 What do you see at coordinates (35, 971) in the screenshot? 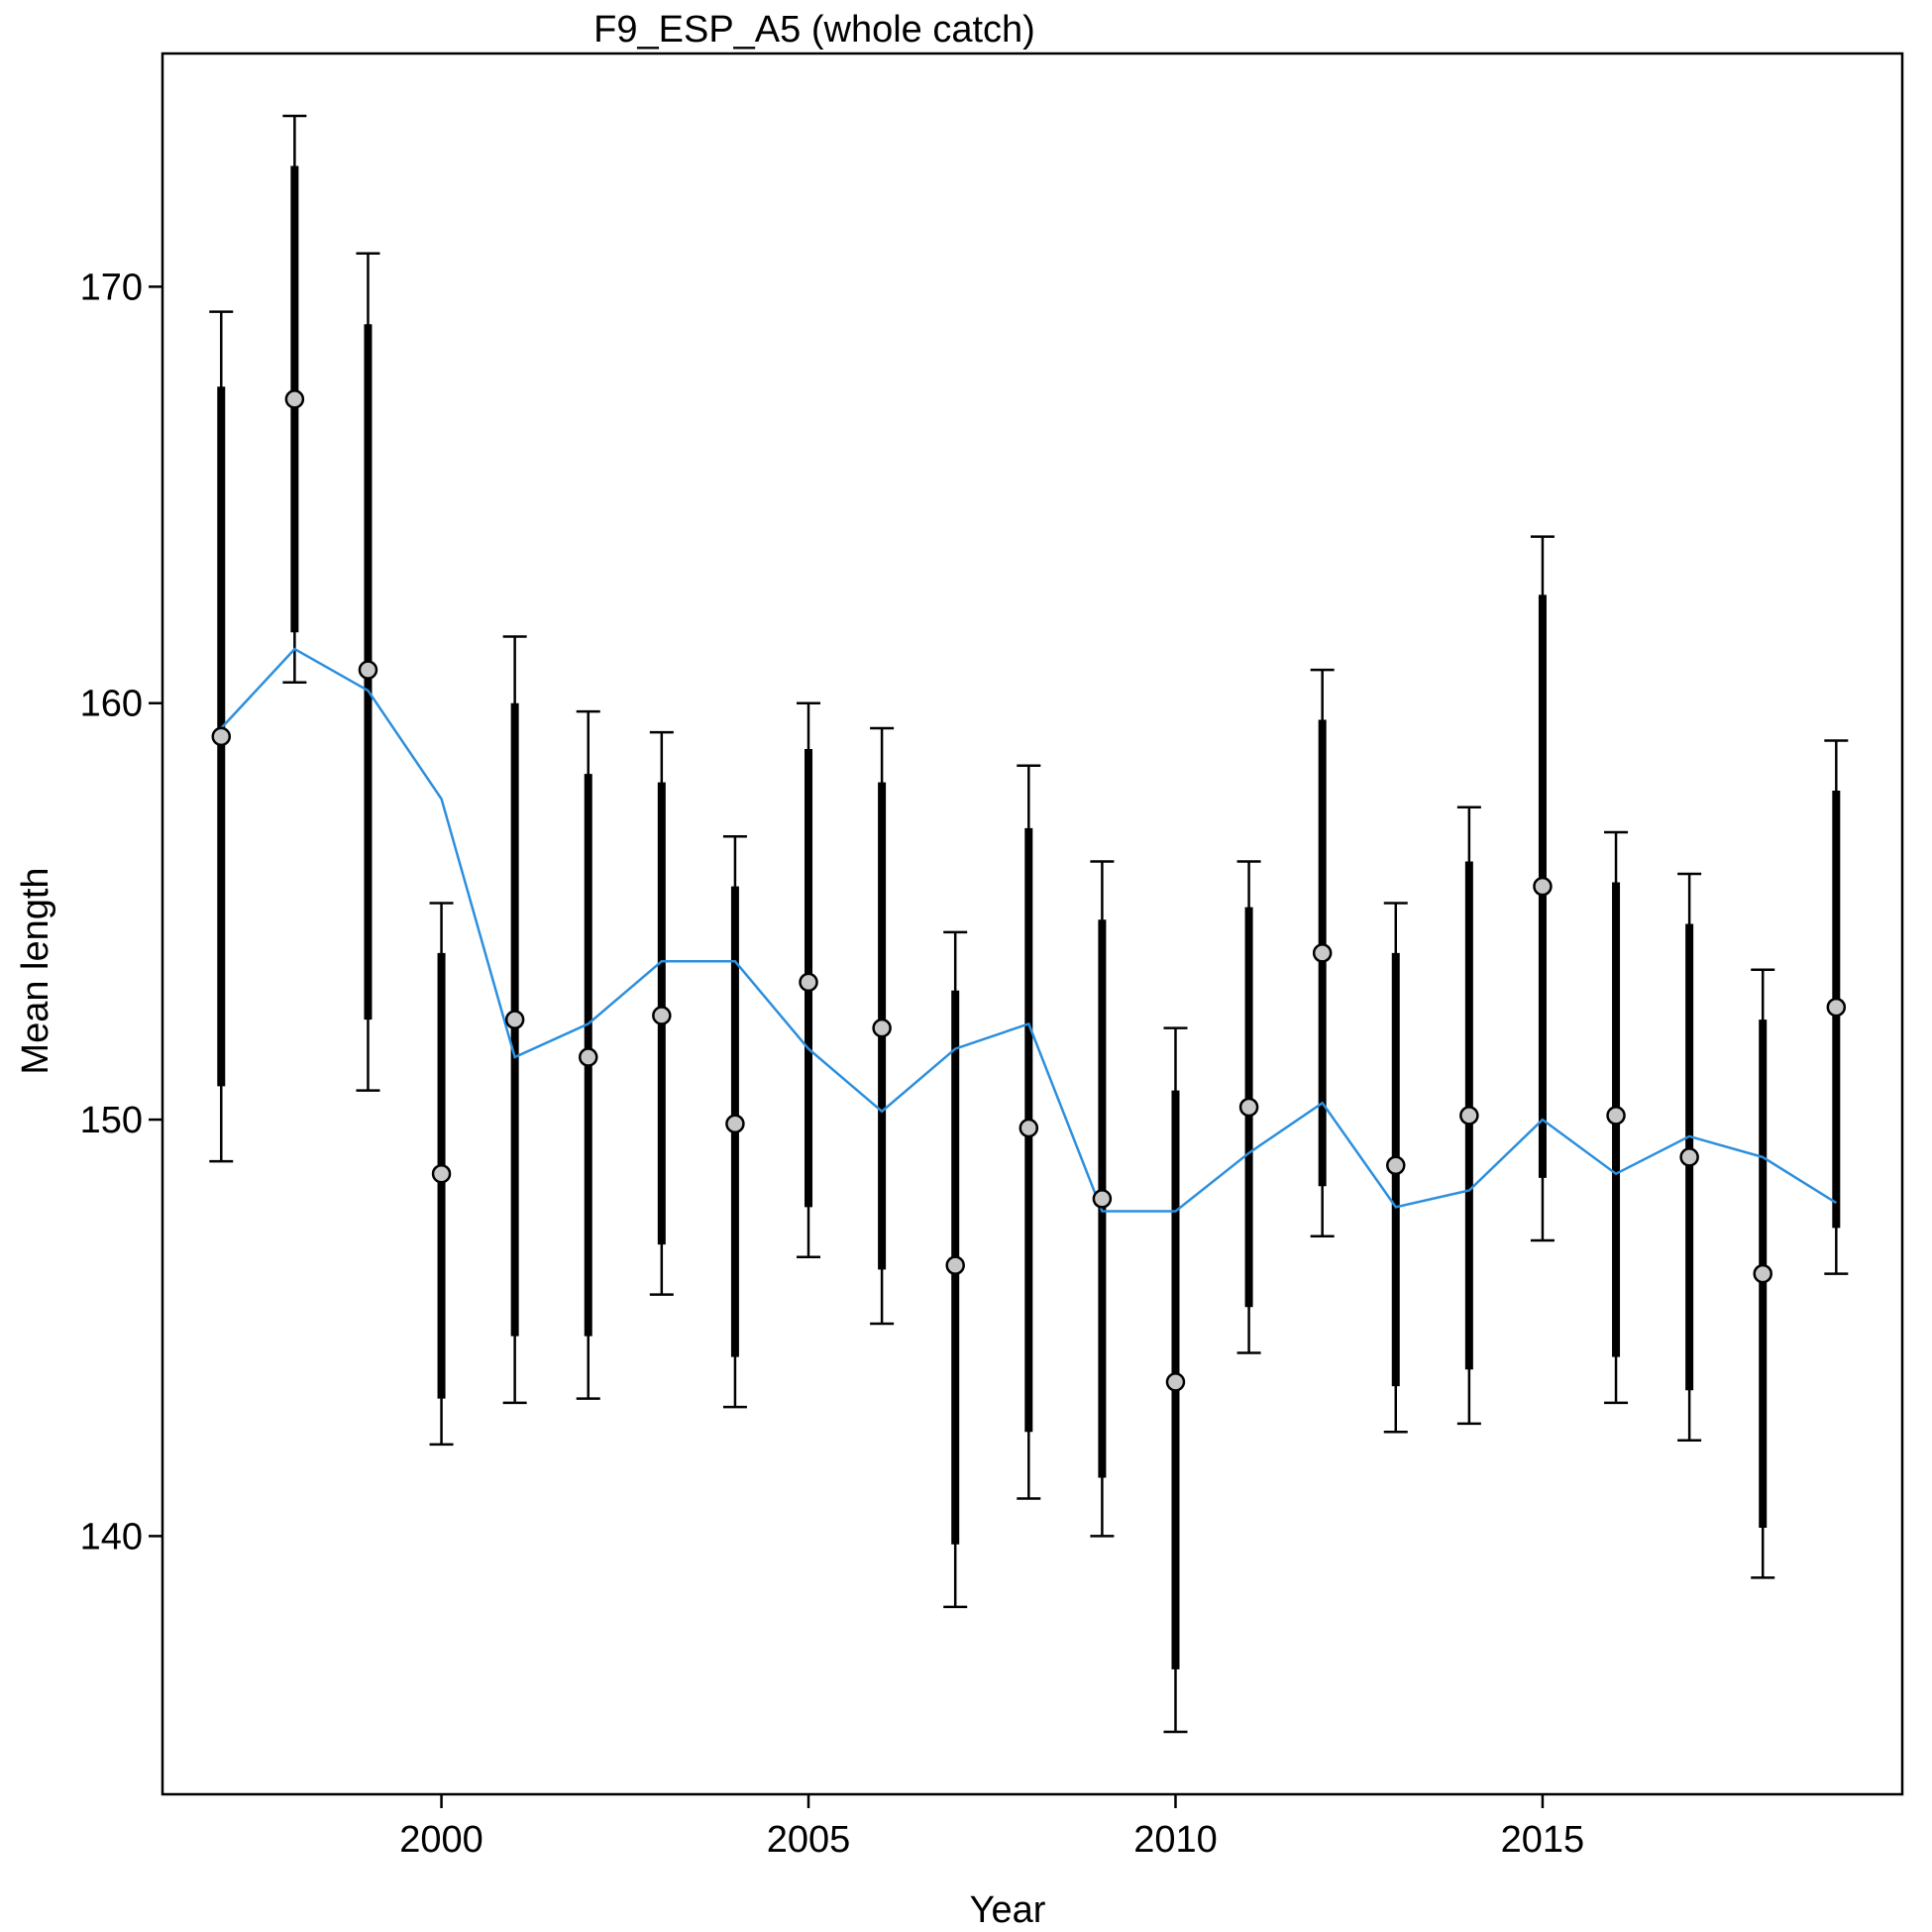
I see `y-axis-label: Mean length` at bounding box center [35, 971].